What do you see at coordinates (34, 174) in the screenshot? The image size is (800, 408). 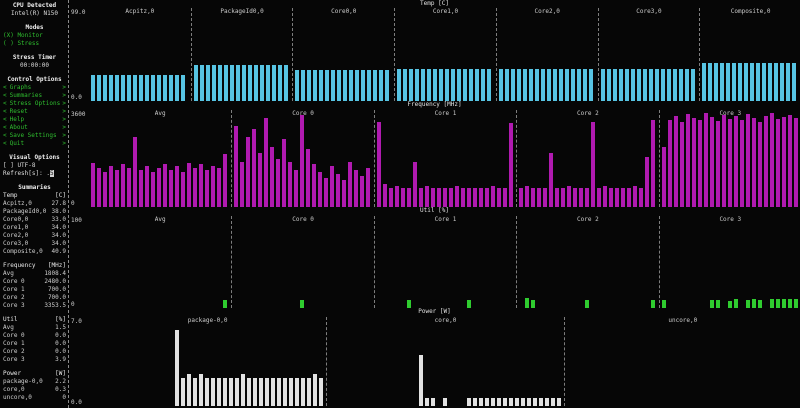 I see `refresh-field: Refresh[s]: .5` at bounding box center [34, 174].